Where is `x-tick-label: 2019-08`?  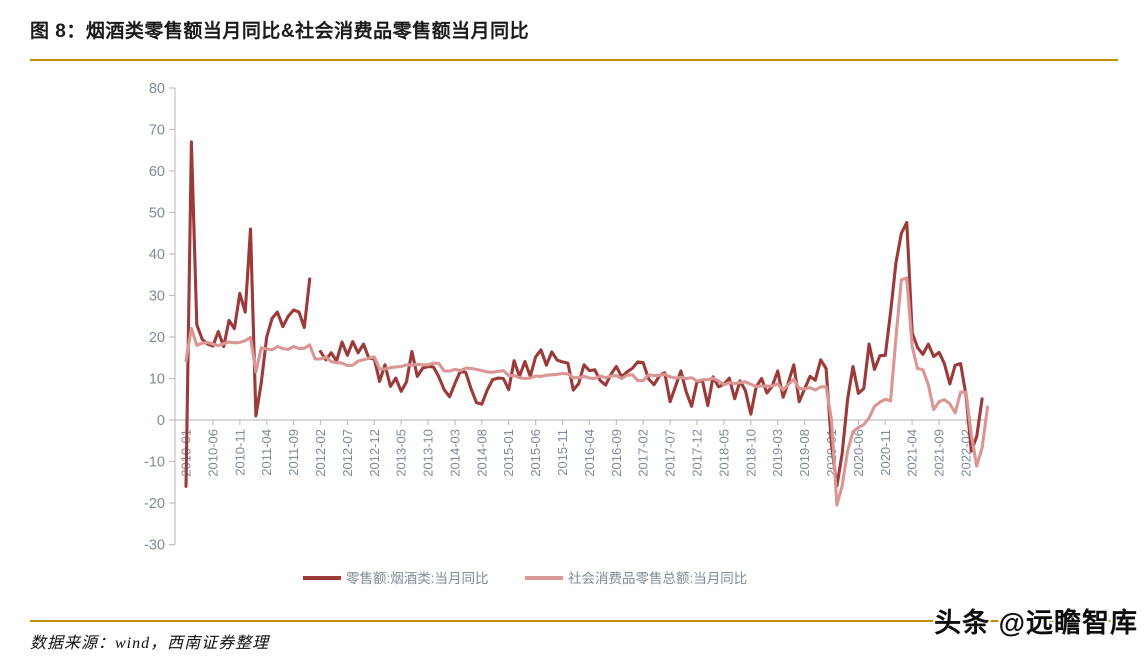
x-tick-label: 2019-08 is located at coordinates (804, 453).